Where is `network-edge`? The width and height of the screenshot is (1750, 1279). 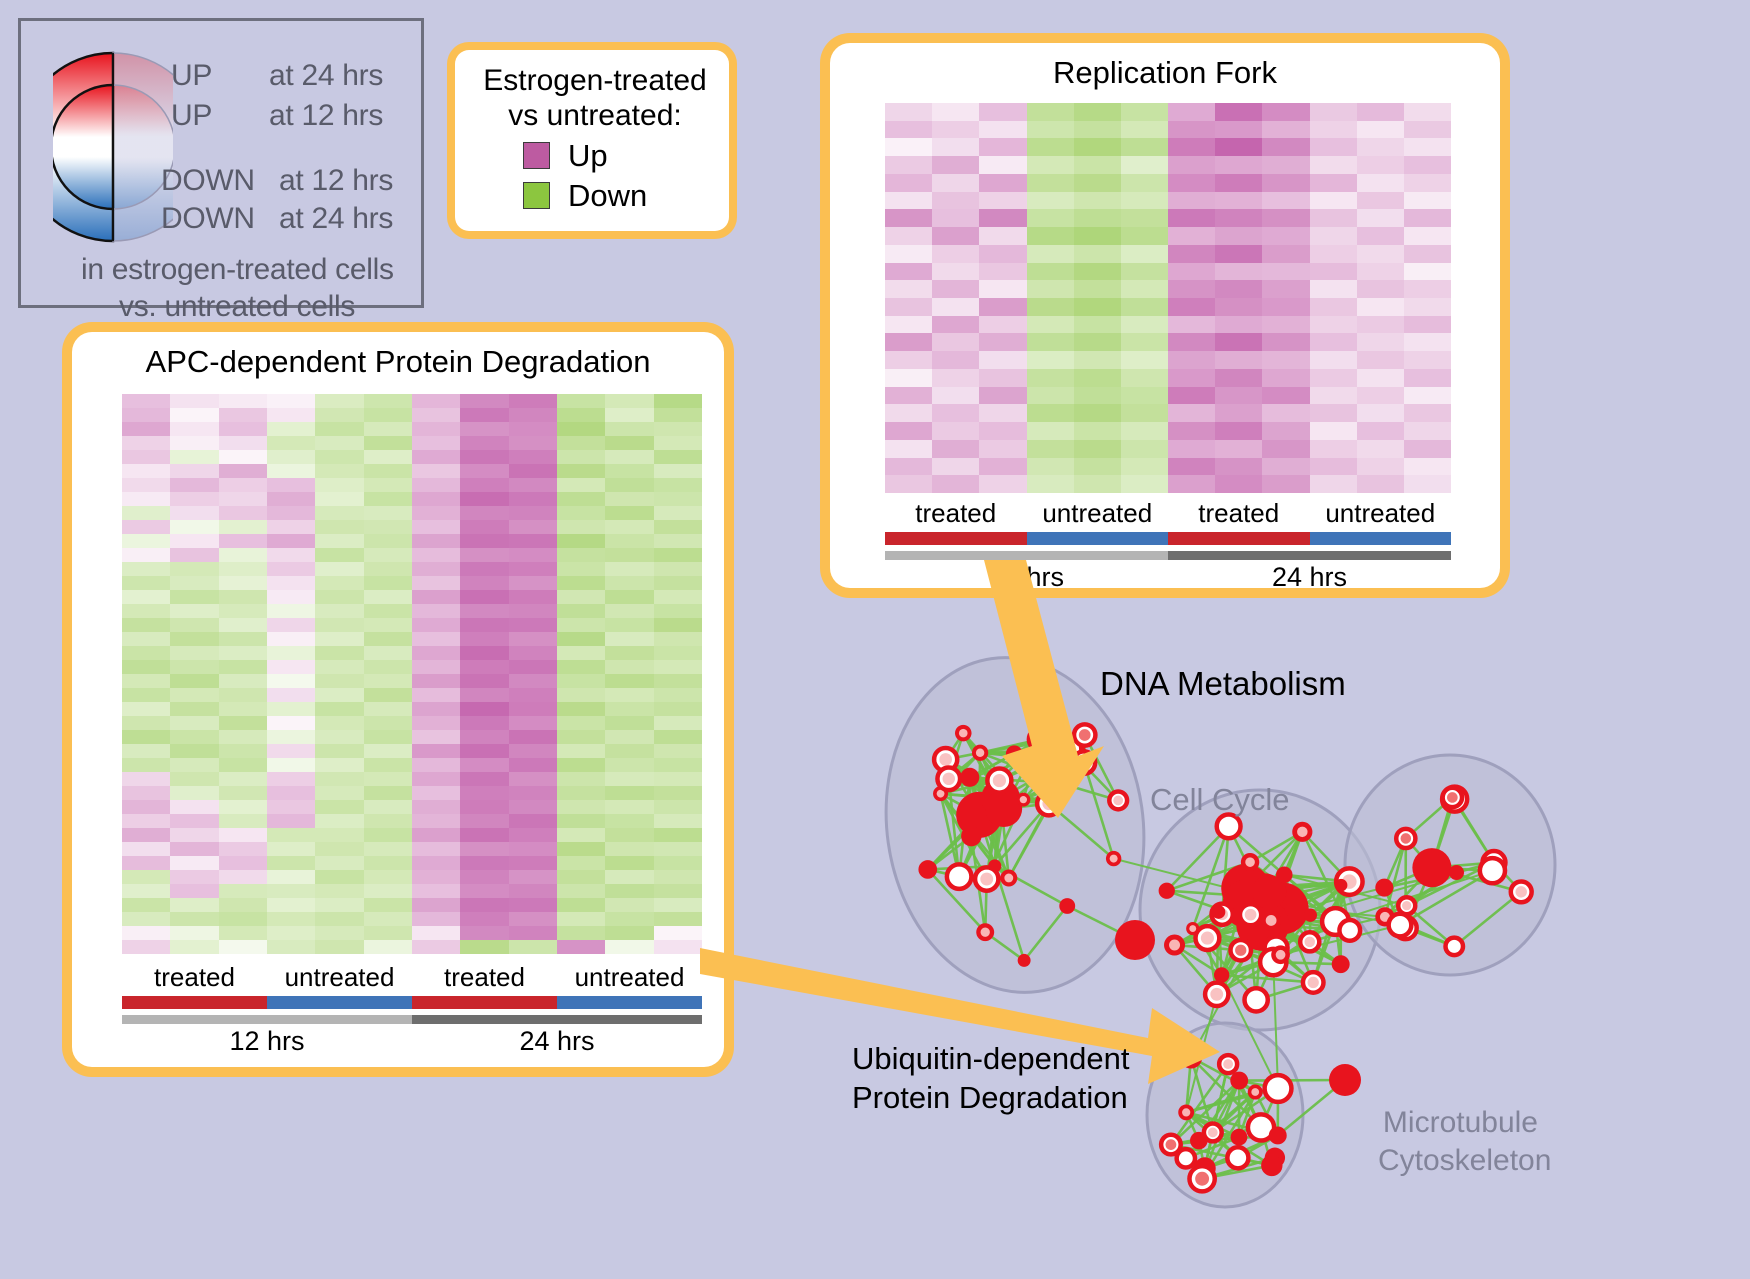 network-edge is located at coordinates (1446, 898).